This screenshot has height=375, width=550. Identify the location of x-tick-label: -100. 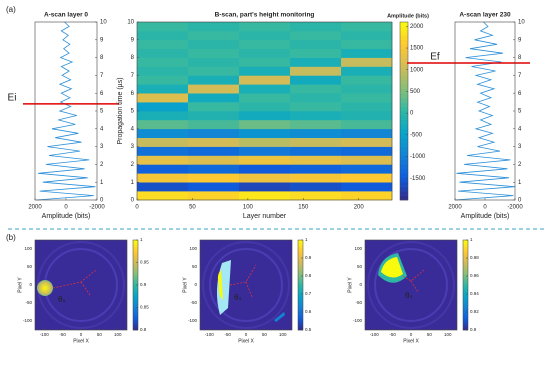
(210, 334).